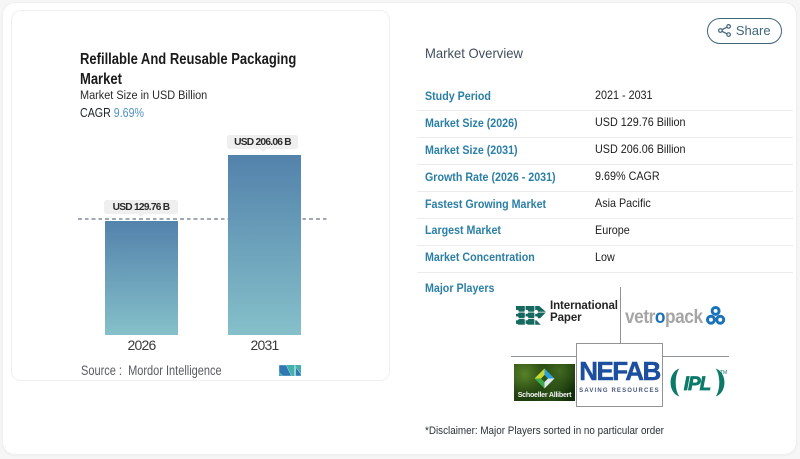 Image resolution: width=800 pixels, height=459 pixels. Describe the element at coordinates (723, 373) in the screenshot. I see `svg-text: TM` at that location.